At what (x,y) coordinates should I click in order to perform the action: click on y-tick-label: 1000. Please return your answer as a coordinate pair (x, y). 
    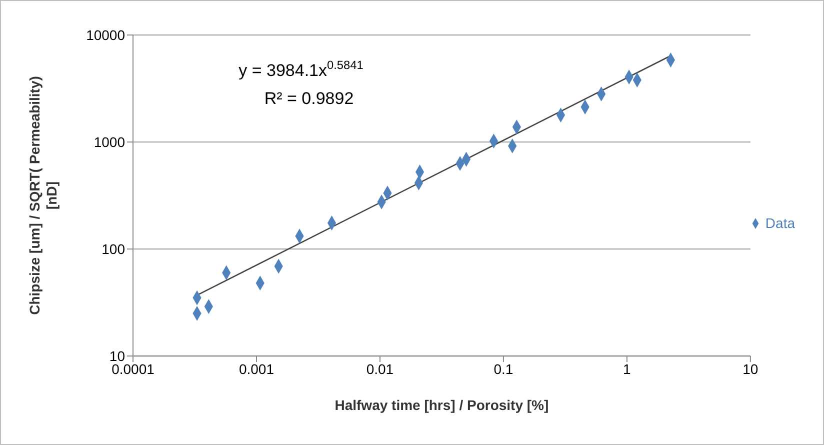
    Looking at the image, I should click on (110, 142).